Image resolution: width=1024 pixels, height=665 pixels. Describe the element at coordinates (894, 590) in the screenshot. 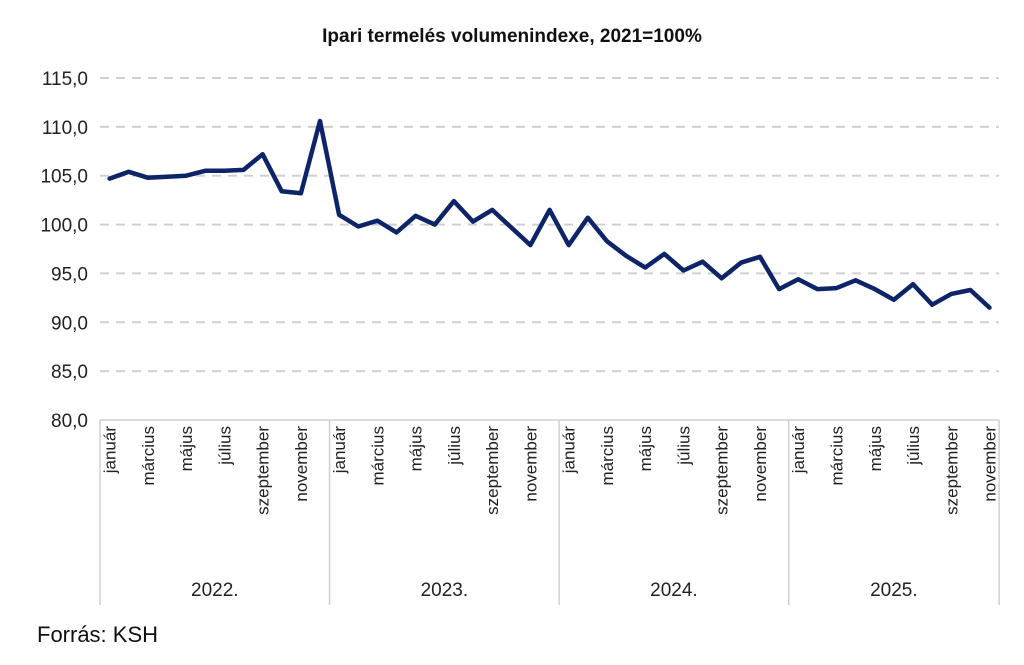

I see `year-group-label: 2025.` at that location.